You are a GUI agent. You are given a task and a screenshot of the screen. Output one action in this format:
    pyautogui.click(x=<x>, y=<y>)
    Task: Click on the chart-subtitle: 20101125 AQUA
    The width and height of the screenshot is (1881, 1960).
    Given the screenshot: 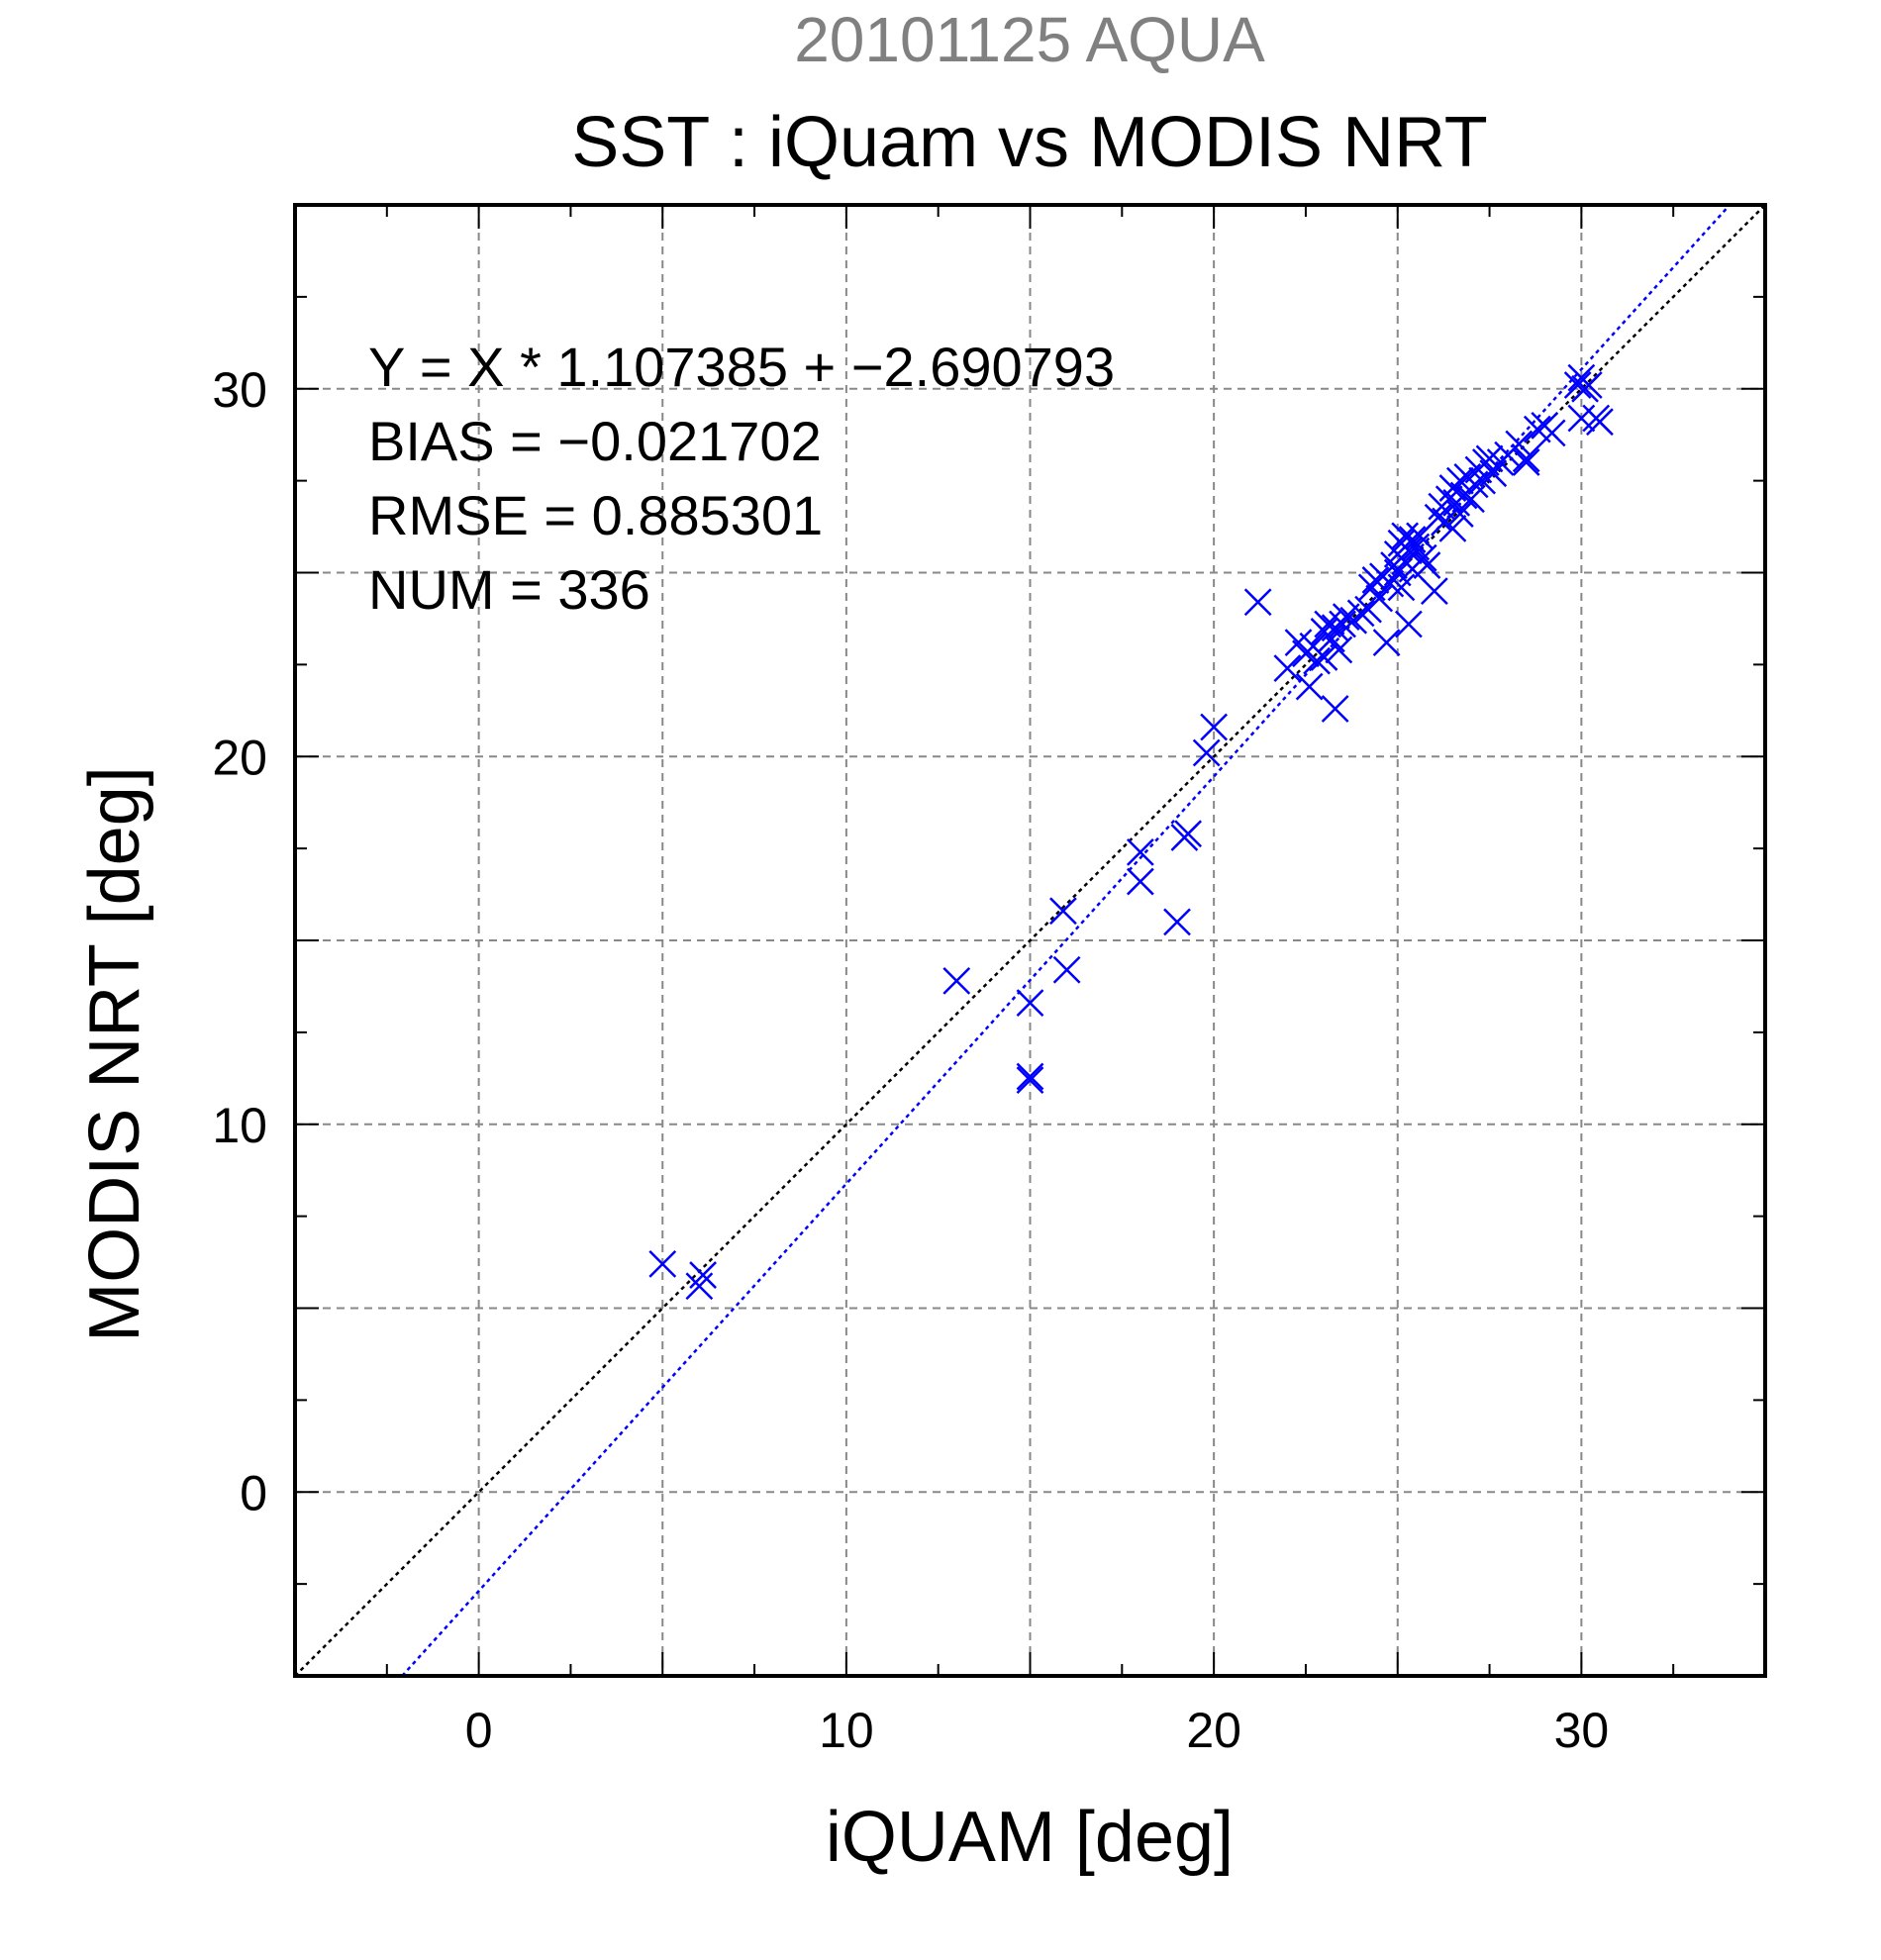 What is the action you would take?
    pyautogui.click(x=1030, y=39)
    